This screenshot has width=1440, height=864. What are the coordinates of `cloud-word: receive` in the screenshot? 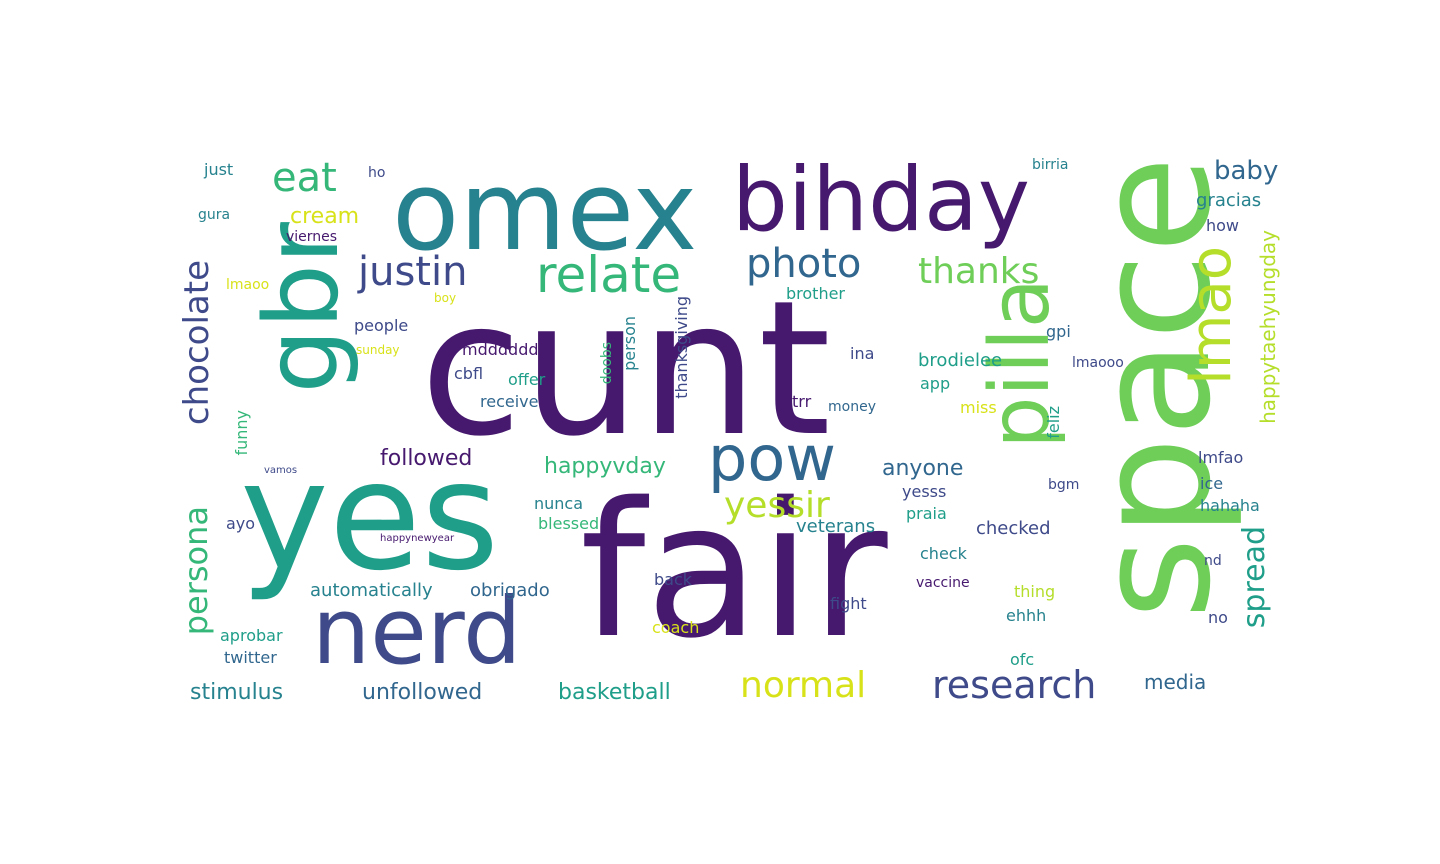 It's located at (509, 401).